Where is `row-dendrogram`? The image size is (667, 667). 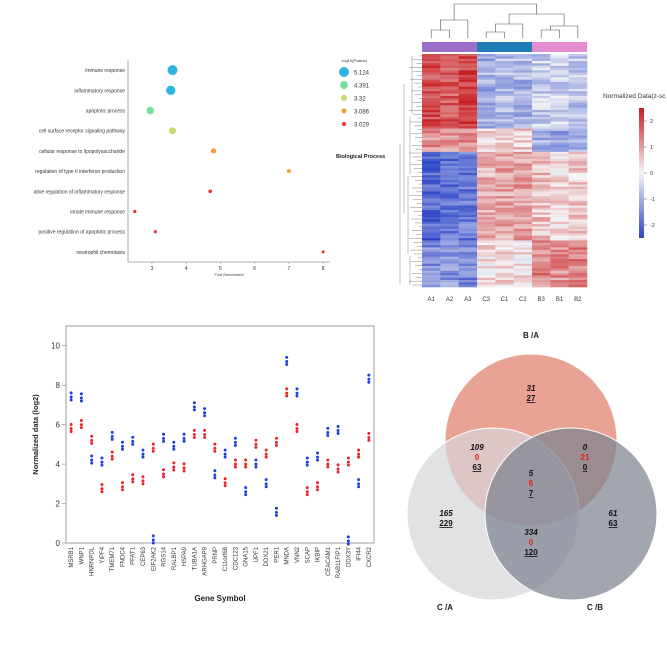 row-dendrogram is located at coordinates (410, 170).